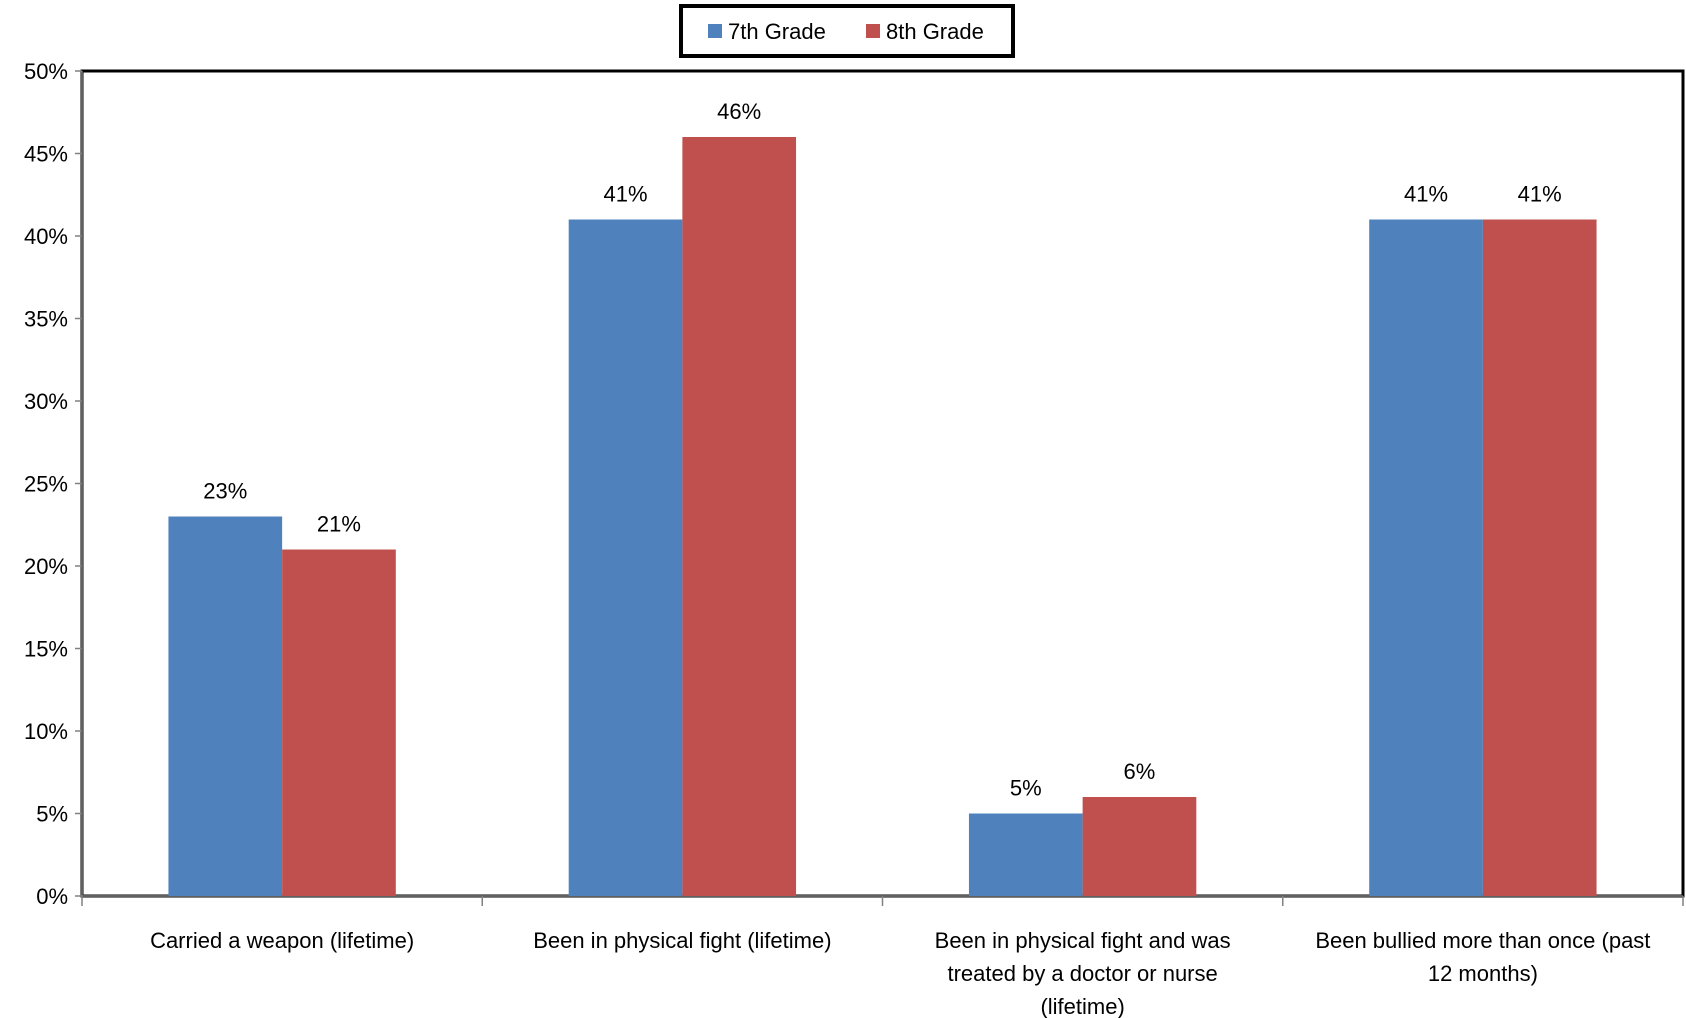 This screenshot has width=1686, height=1018. Describe the element at coordinates (46, 236) in the screenshot. I see `y-tick-label: 40%` at that location.